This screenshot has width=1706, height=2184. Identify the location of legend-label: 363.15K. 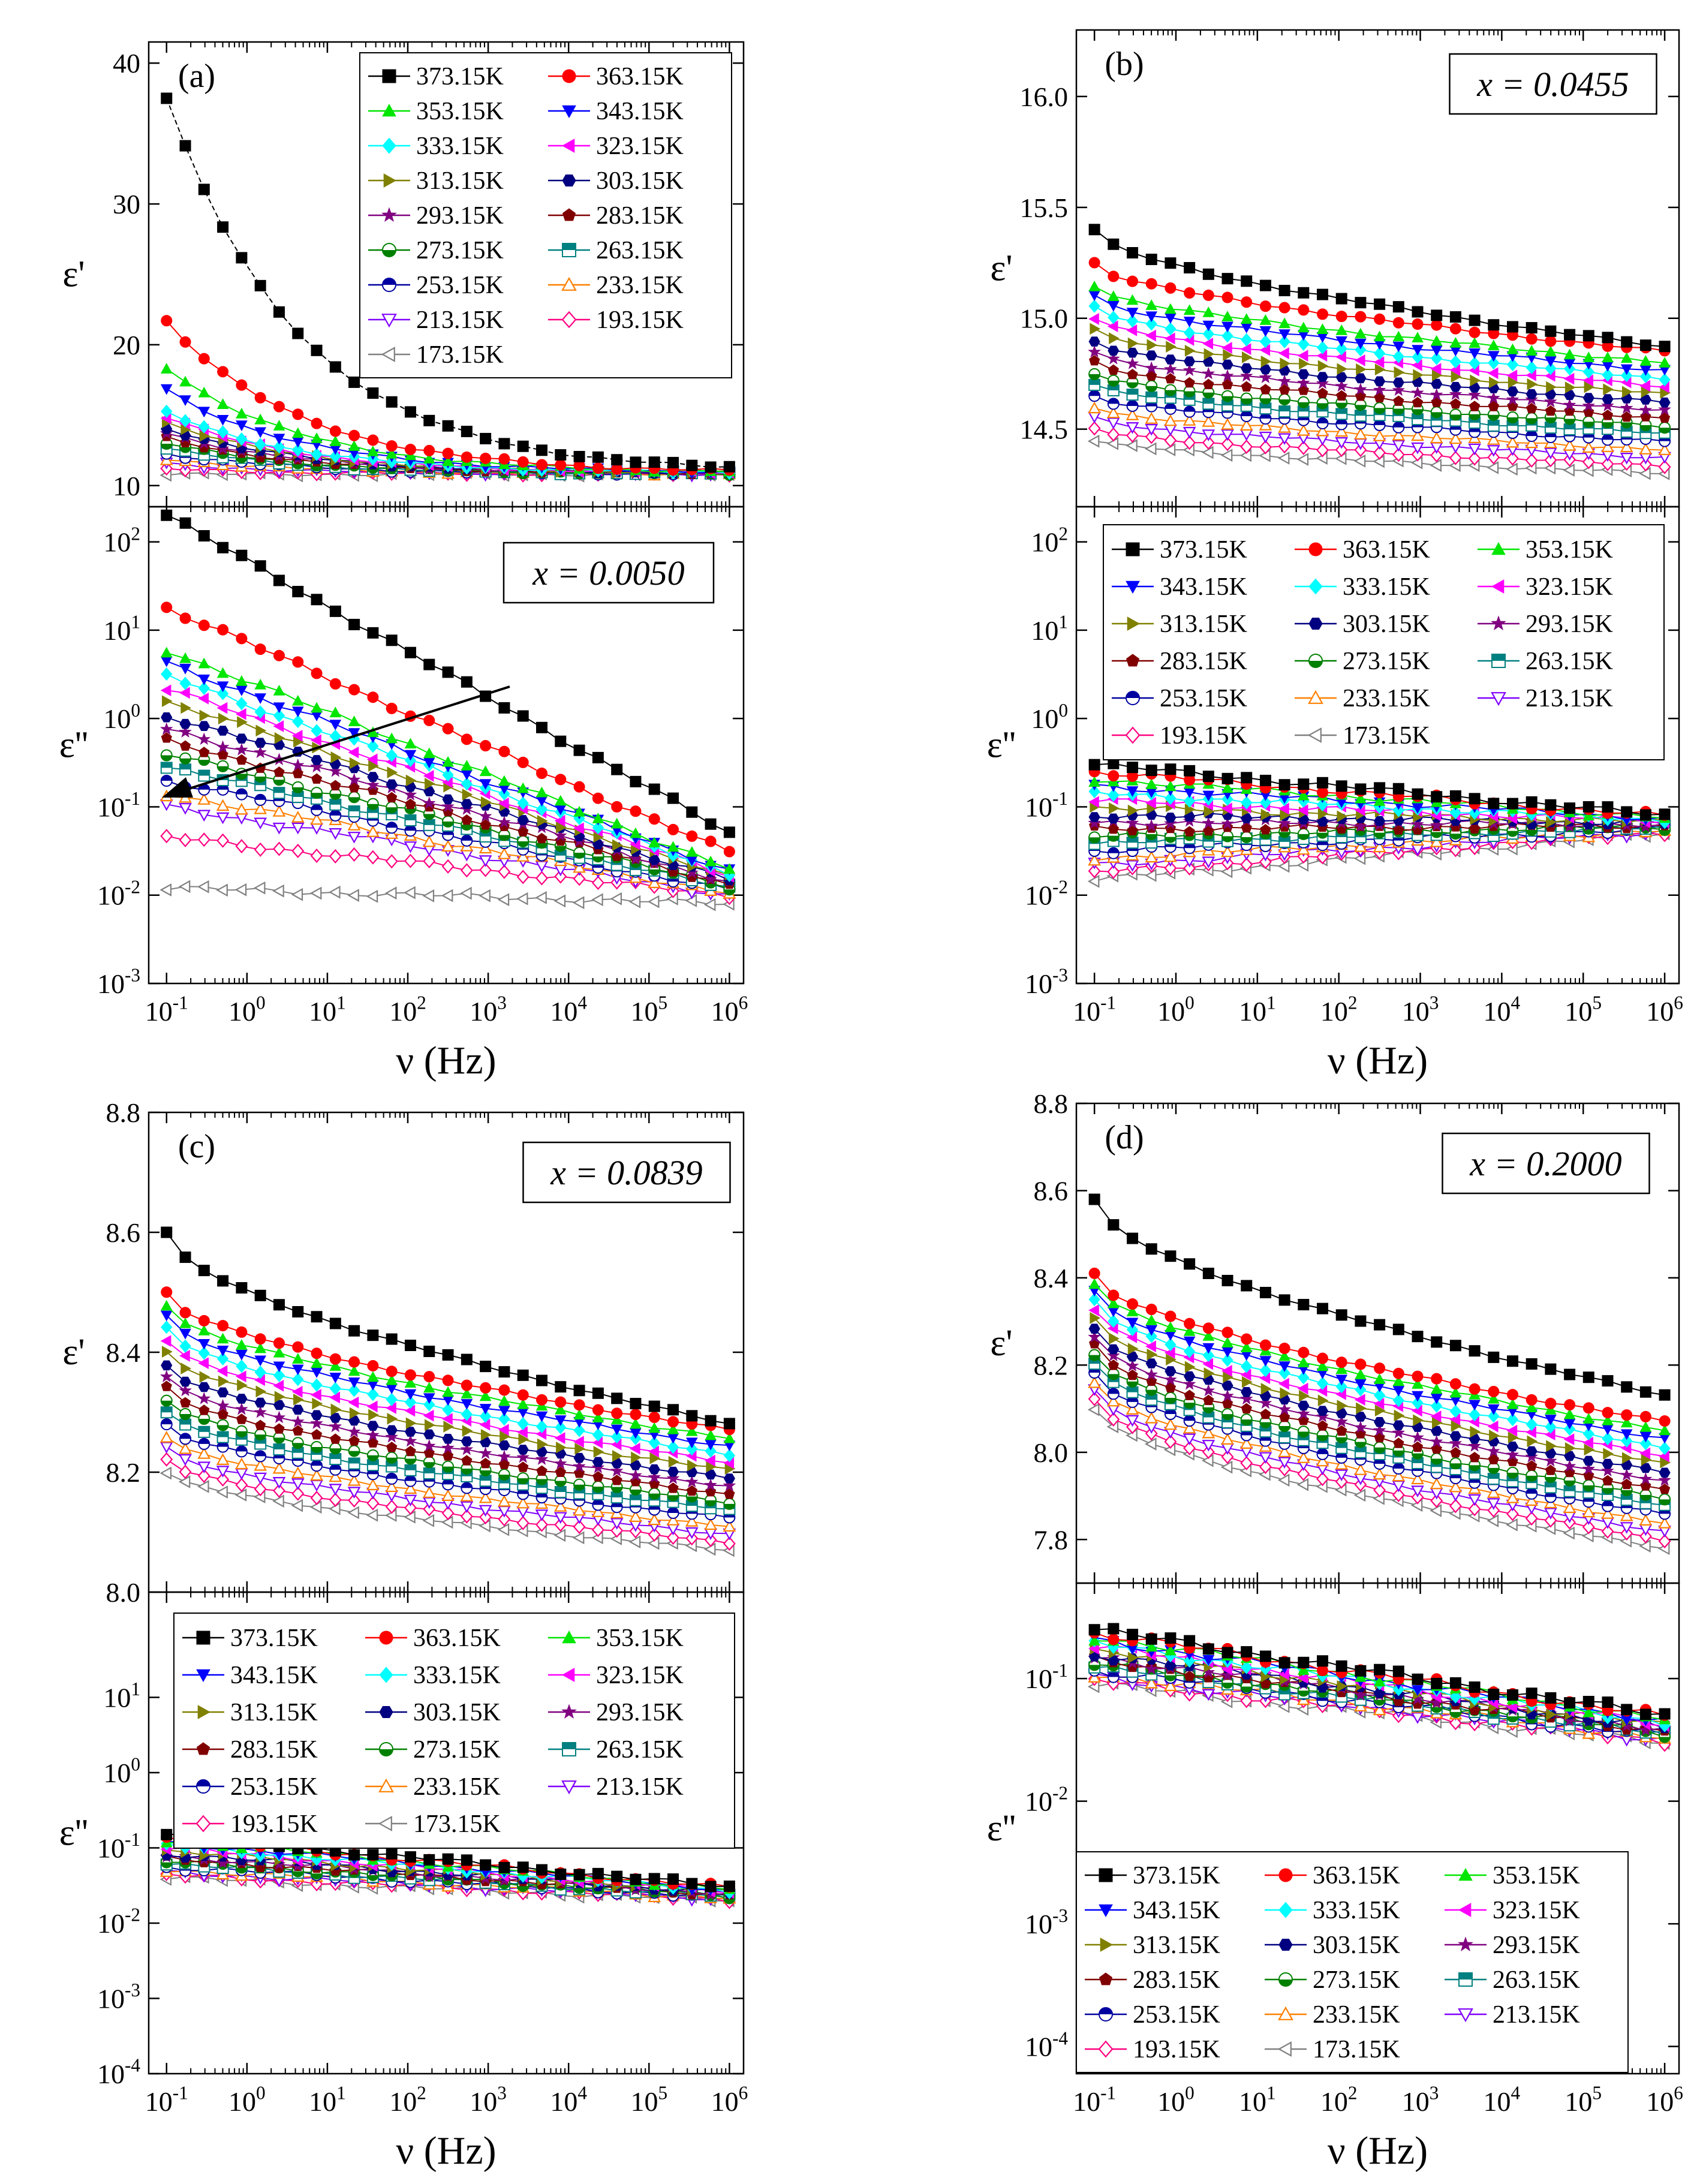
(640, 77).